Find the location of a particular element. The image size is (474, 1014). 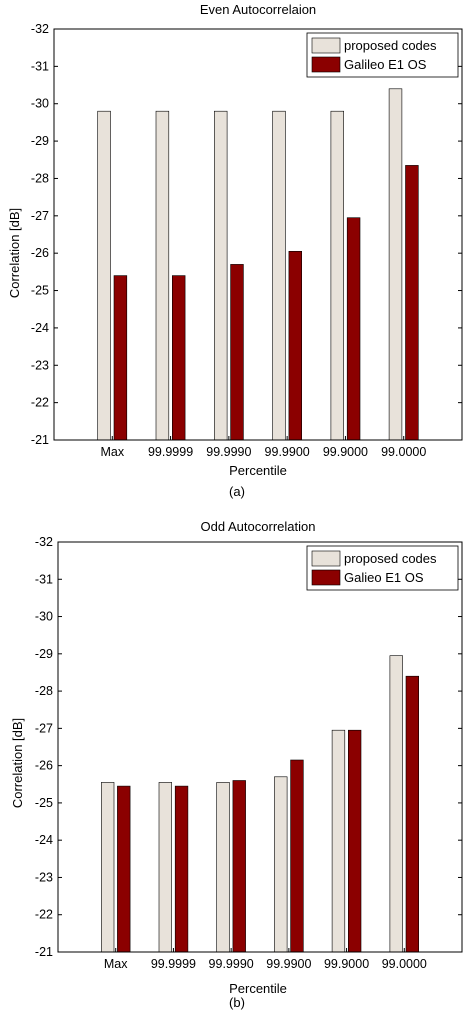

figure-caption: (a) is located at coordinates (237, 491).